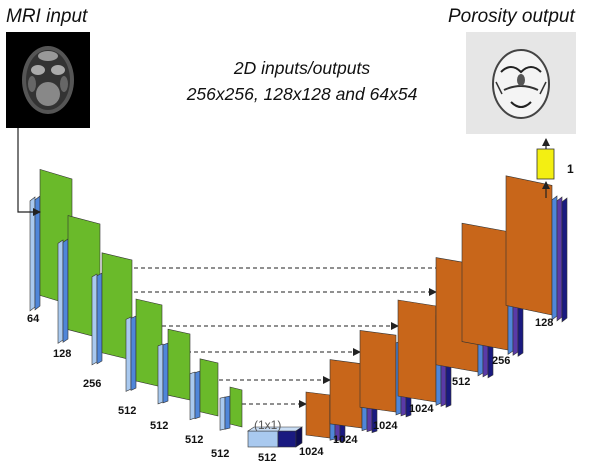 This screenshot has height=470, width=597. I want to click on output-channel-label: 1, so click(570, 169).